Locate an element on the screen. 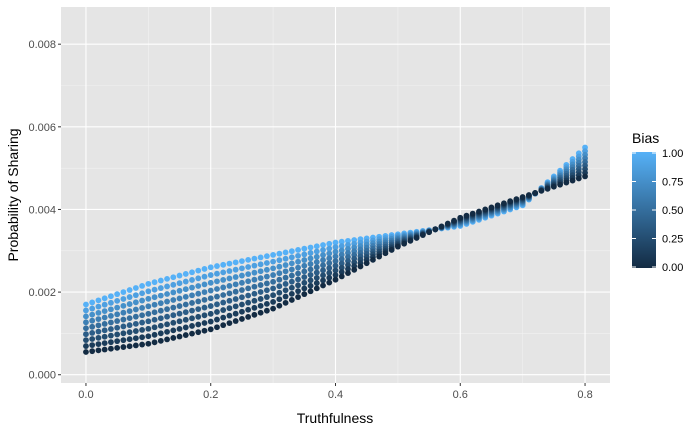  legend-title: Bias is located at coordinates (645, 138).